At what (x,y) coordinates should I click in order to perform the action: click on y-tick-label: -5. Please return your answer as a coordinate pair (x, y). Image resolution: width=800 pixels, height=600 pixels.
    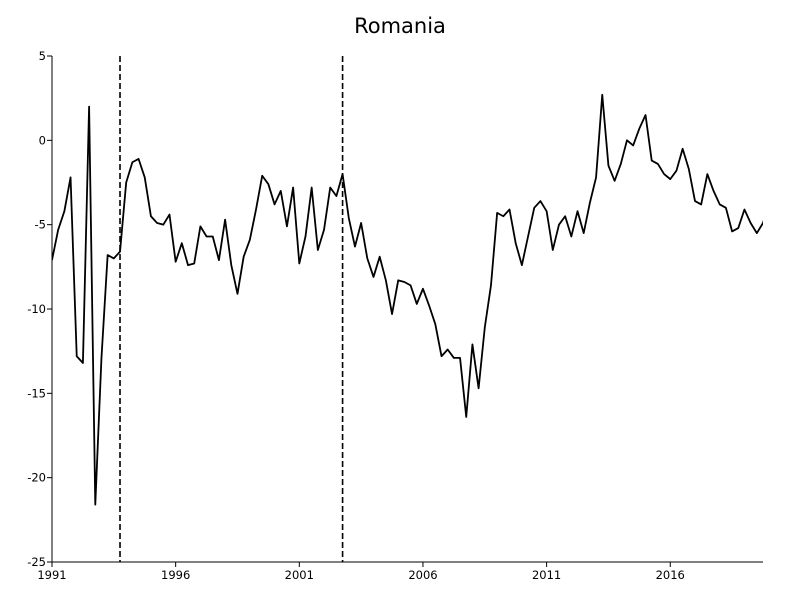
    Looking at the image, I should click on (40, 225).